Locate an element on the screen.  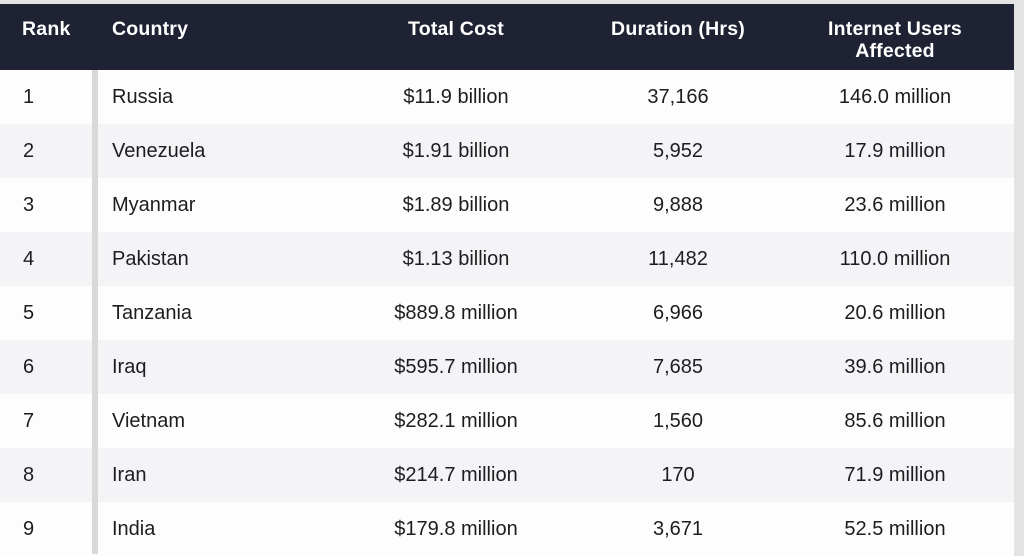
cell-total-cost: $1.89 billion is located at coordinates (456, 204).